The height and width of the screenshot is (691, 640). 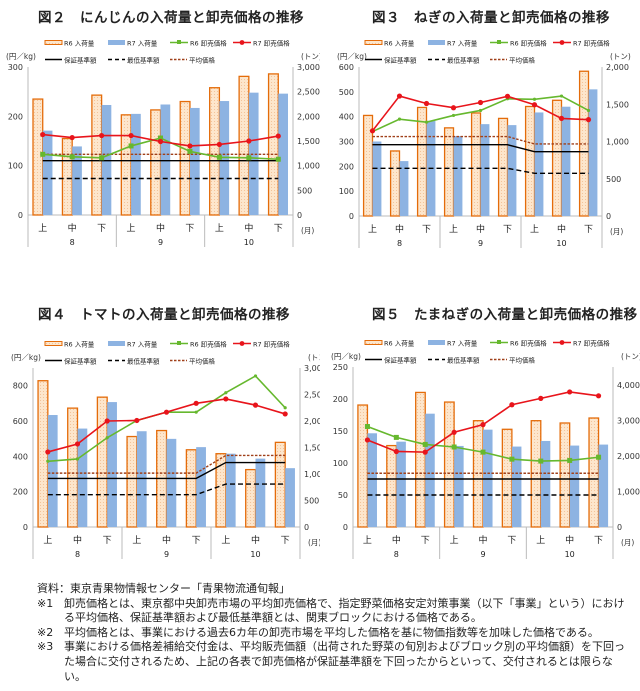 What do you see at coordinates (304, 190) in the screenshot?
I see `right-tick-label: 500` at bounding box center [304, 190].